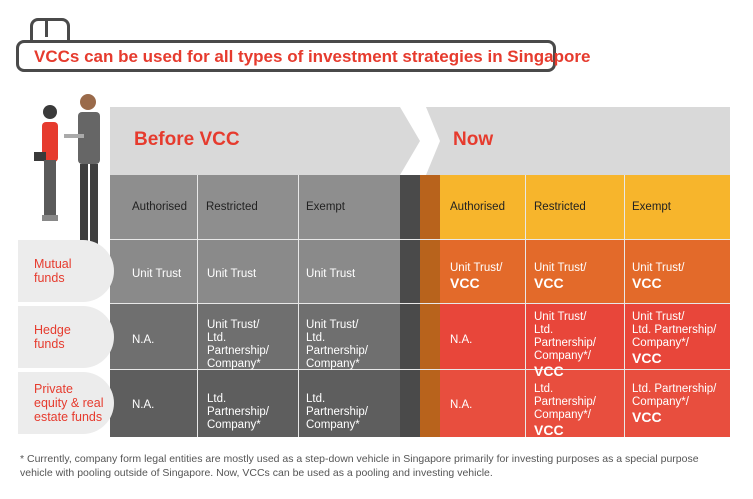 The height and width of the screenshot is (499, 753). What do you see at coordinates (560, 207) in the screenshot?
I see `now-col-restricted: Restricted` at bounding box center [560, 207].